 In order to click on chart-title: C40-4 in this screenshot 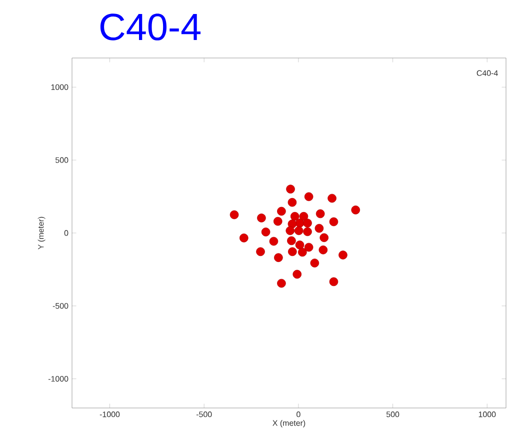, I will do `click(150, 27)`.